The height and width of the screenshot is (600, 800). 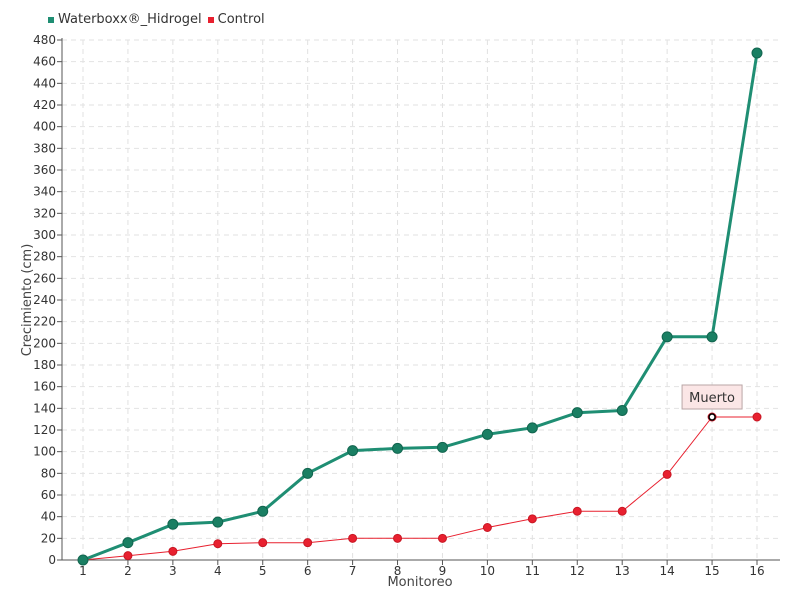 I want to click on legend-label-control: Control, so click(x=241, y=19).